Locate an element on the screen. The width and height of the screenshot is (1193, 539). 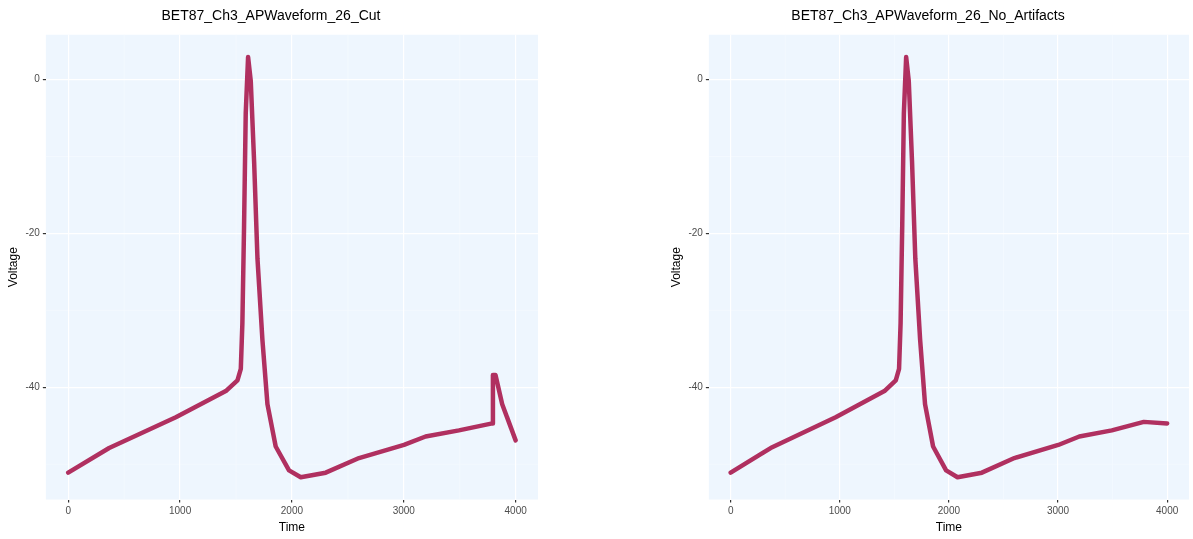
chart-title: BET87_Ch3_APWaveform_26_No_Artifacts is located at coordinates (928, 15).